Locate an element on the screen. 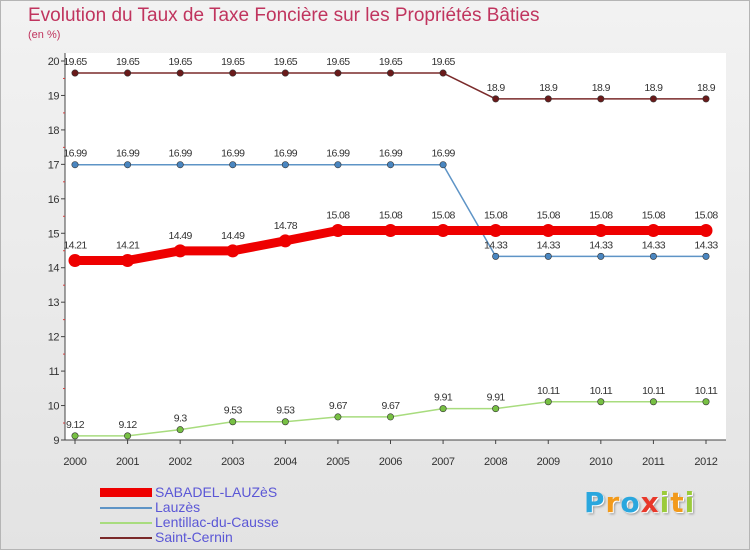  legend-label: Lentillac-du-Causse is located at coordinates (217, 522).